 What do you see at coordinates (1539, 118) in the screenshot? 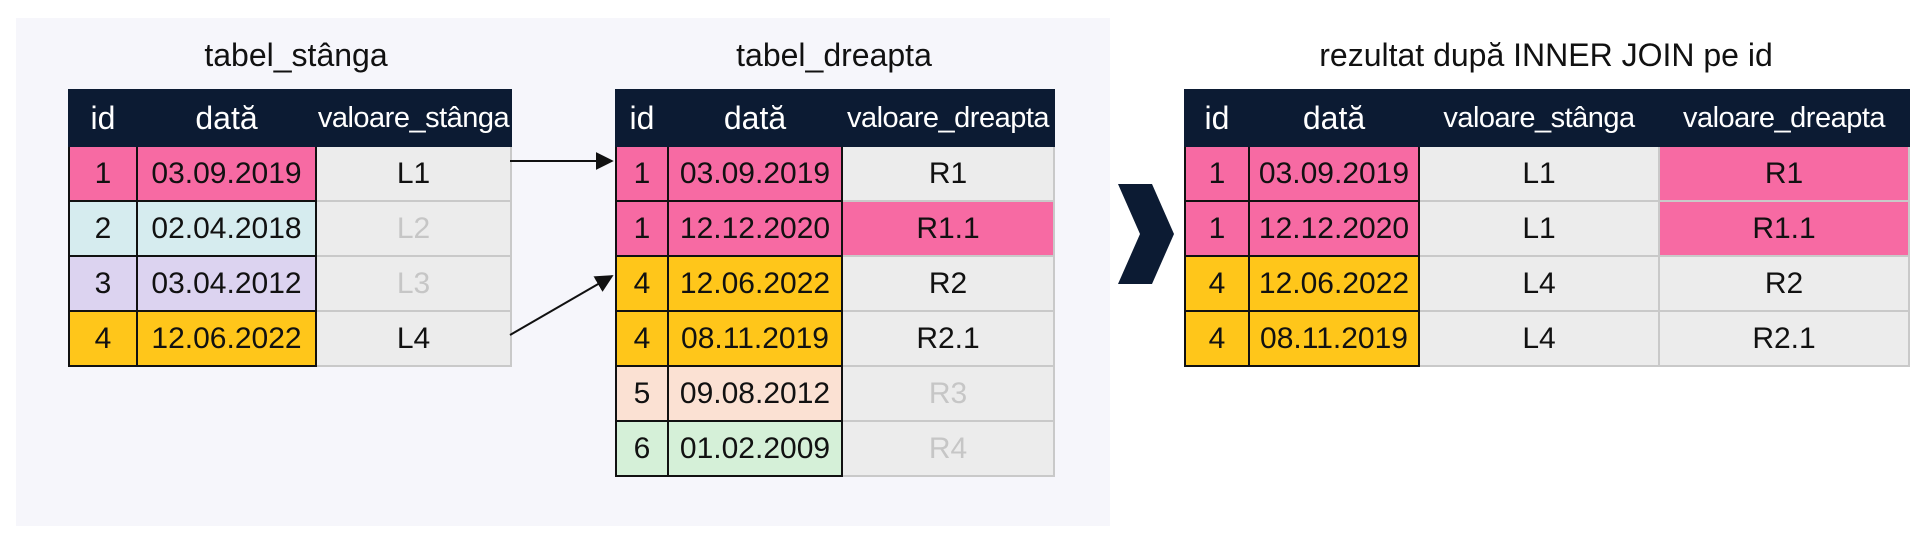
I see `column-header-left-value: valoare_stânga` at bounding box center [1539, 118].